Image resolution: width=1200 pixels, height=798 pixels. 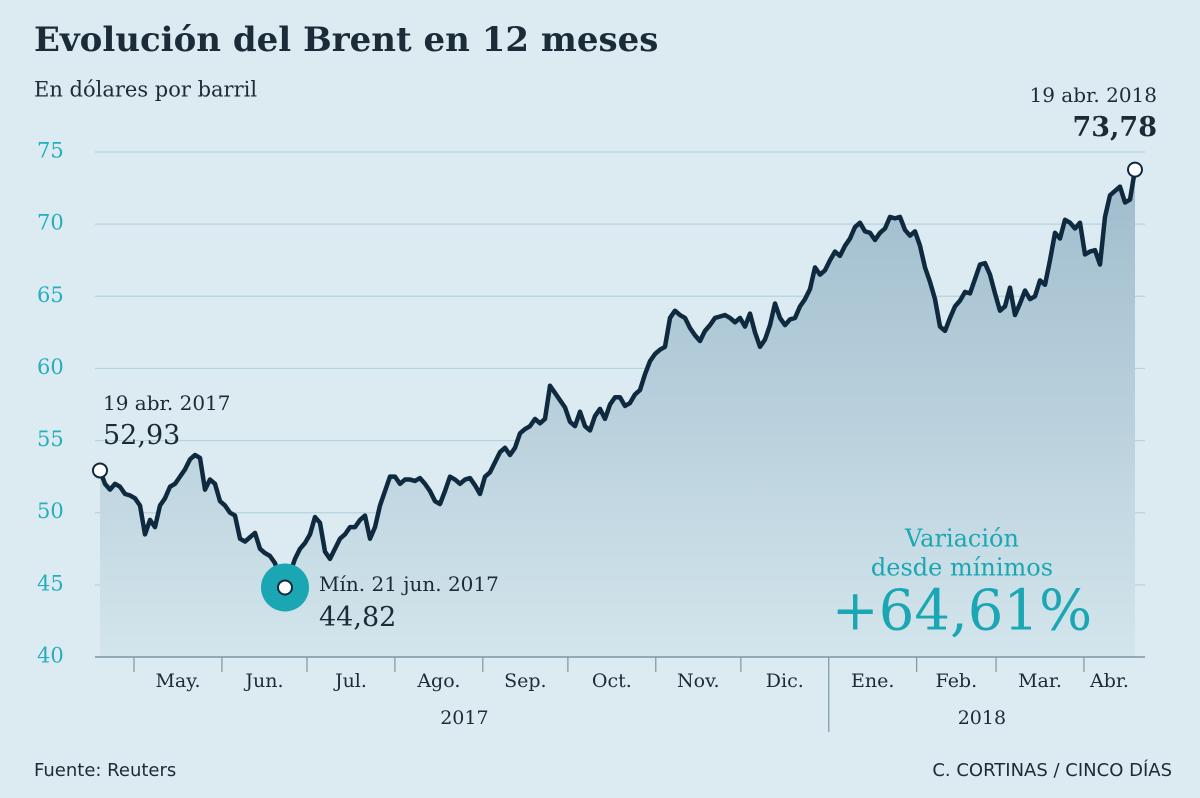 I want to click on annotation-date: Mín. 21 jun. 2017, so click(x=409, y=584).